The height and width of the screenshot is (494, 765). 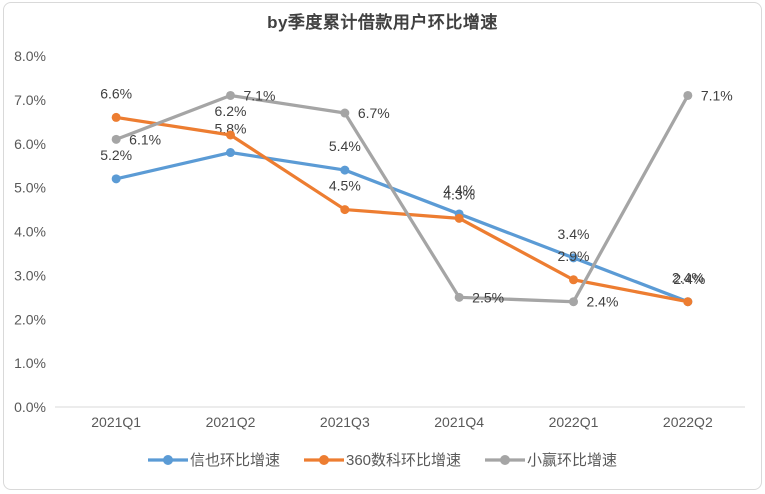 What do you see at coordinates (688, 422) in the screenshot?
I see `x-axis-category-label: 2022Q2` at bounding box center [688, 422].